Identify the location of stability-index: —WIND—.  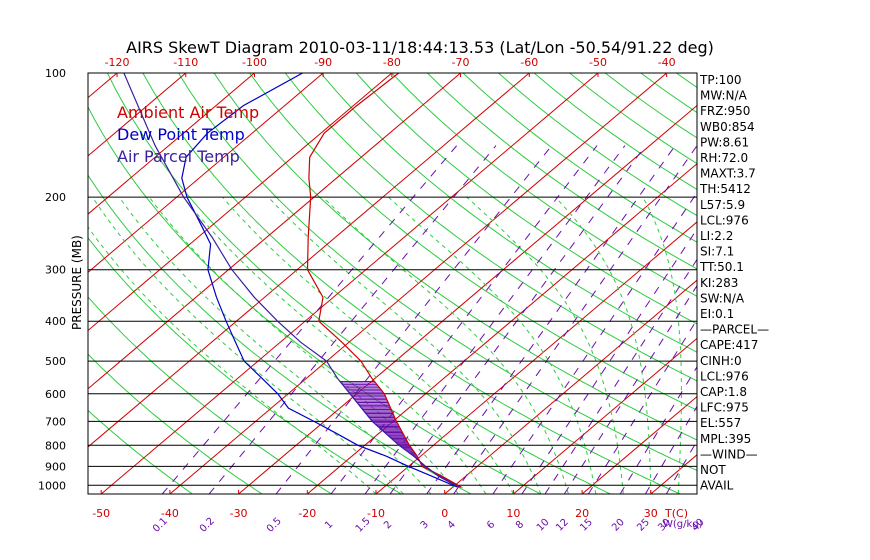
(729, 454).